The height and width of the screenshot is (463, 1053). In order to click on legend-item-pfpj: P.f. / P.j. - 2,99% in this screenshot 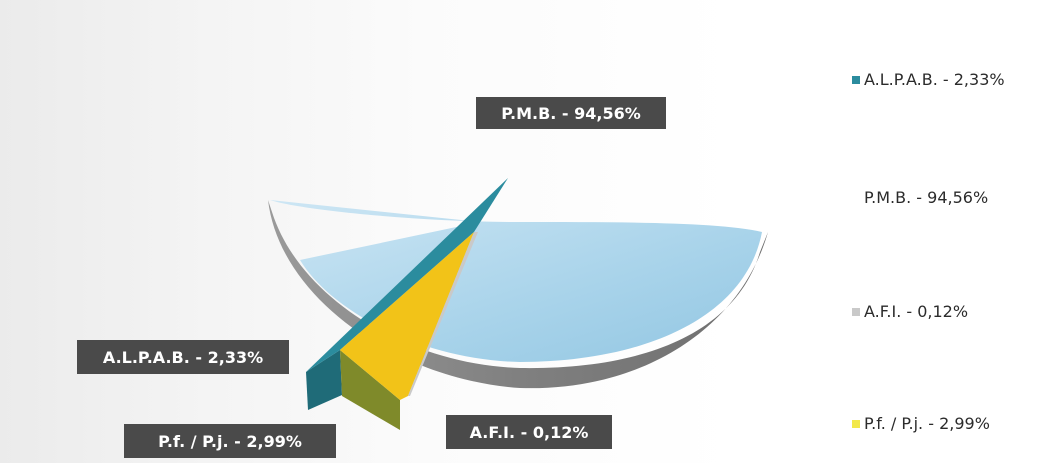, I will do `click(921, 423)`.